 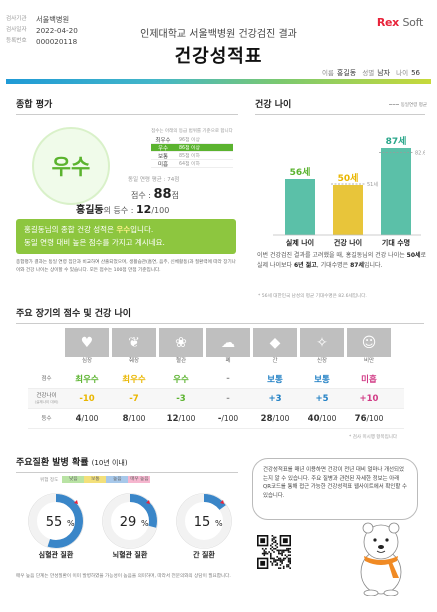 I want to click on kidney-icon: ✧, so click(x=322, y=342).